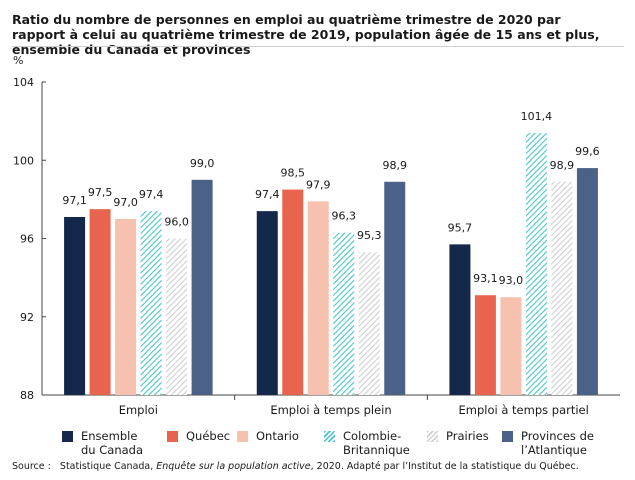 Image resolution: width=635 pixels, height=480 pixels. What do you see at coordinates (523, 410) in the screenshot?
I see `x-category-label: Emploi à temps partiel` at bounding box center [523, 410].